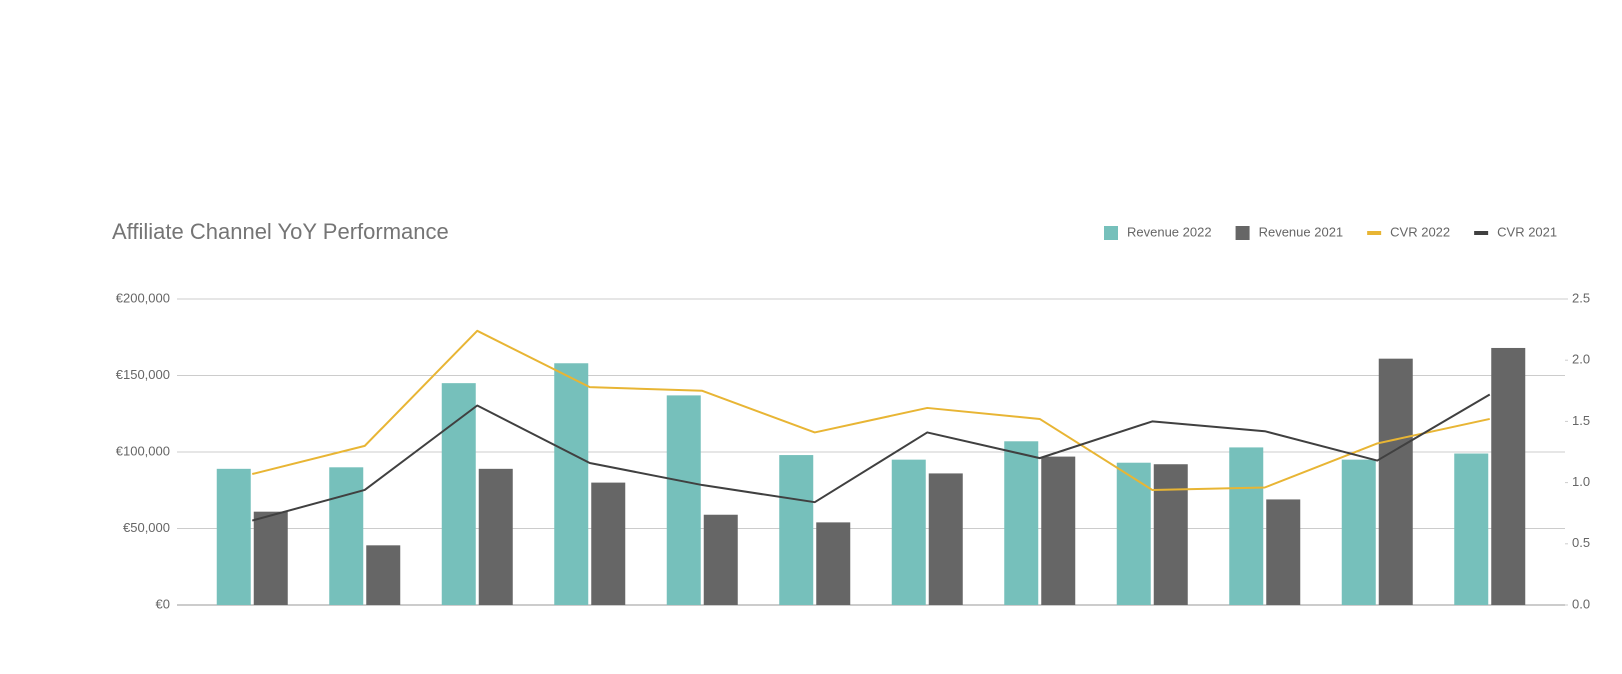 The width and height of the screenshot is (1622, 674). I want to click on legend-label: CVR 2022, so click(1420, 231).